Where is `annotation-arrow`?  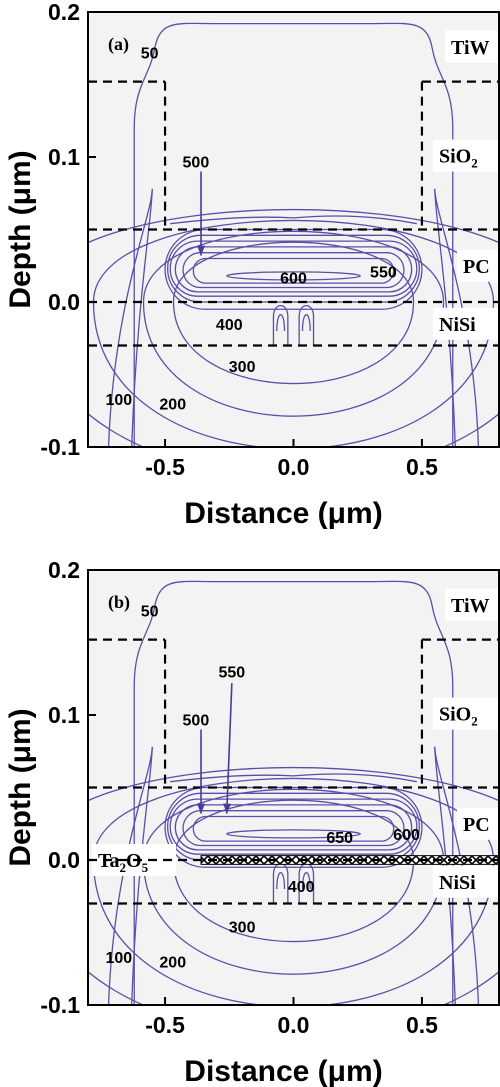 annotation-arrow is located at coordinates (229, 748).